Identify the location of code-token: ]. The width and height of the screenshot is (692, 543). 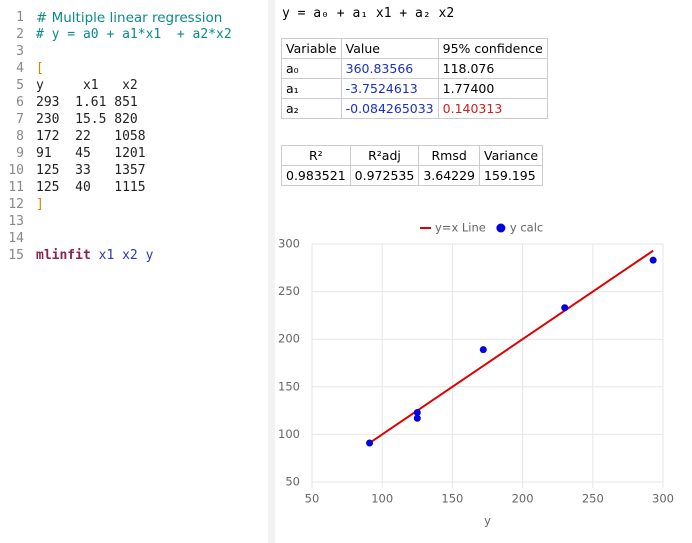
(40, 204).